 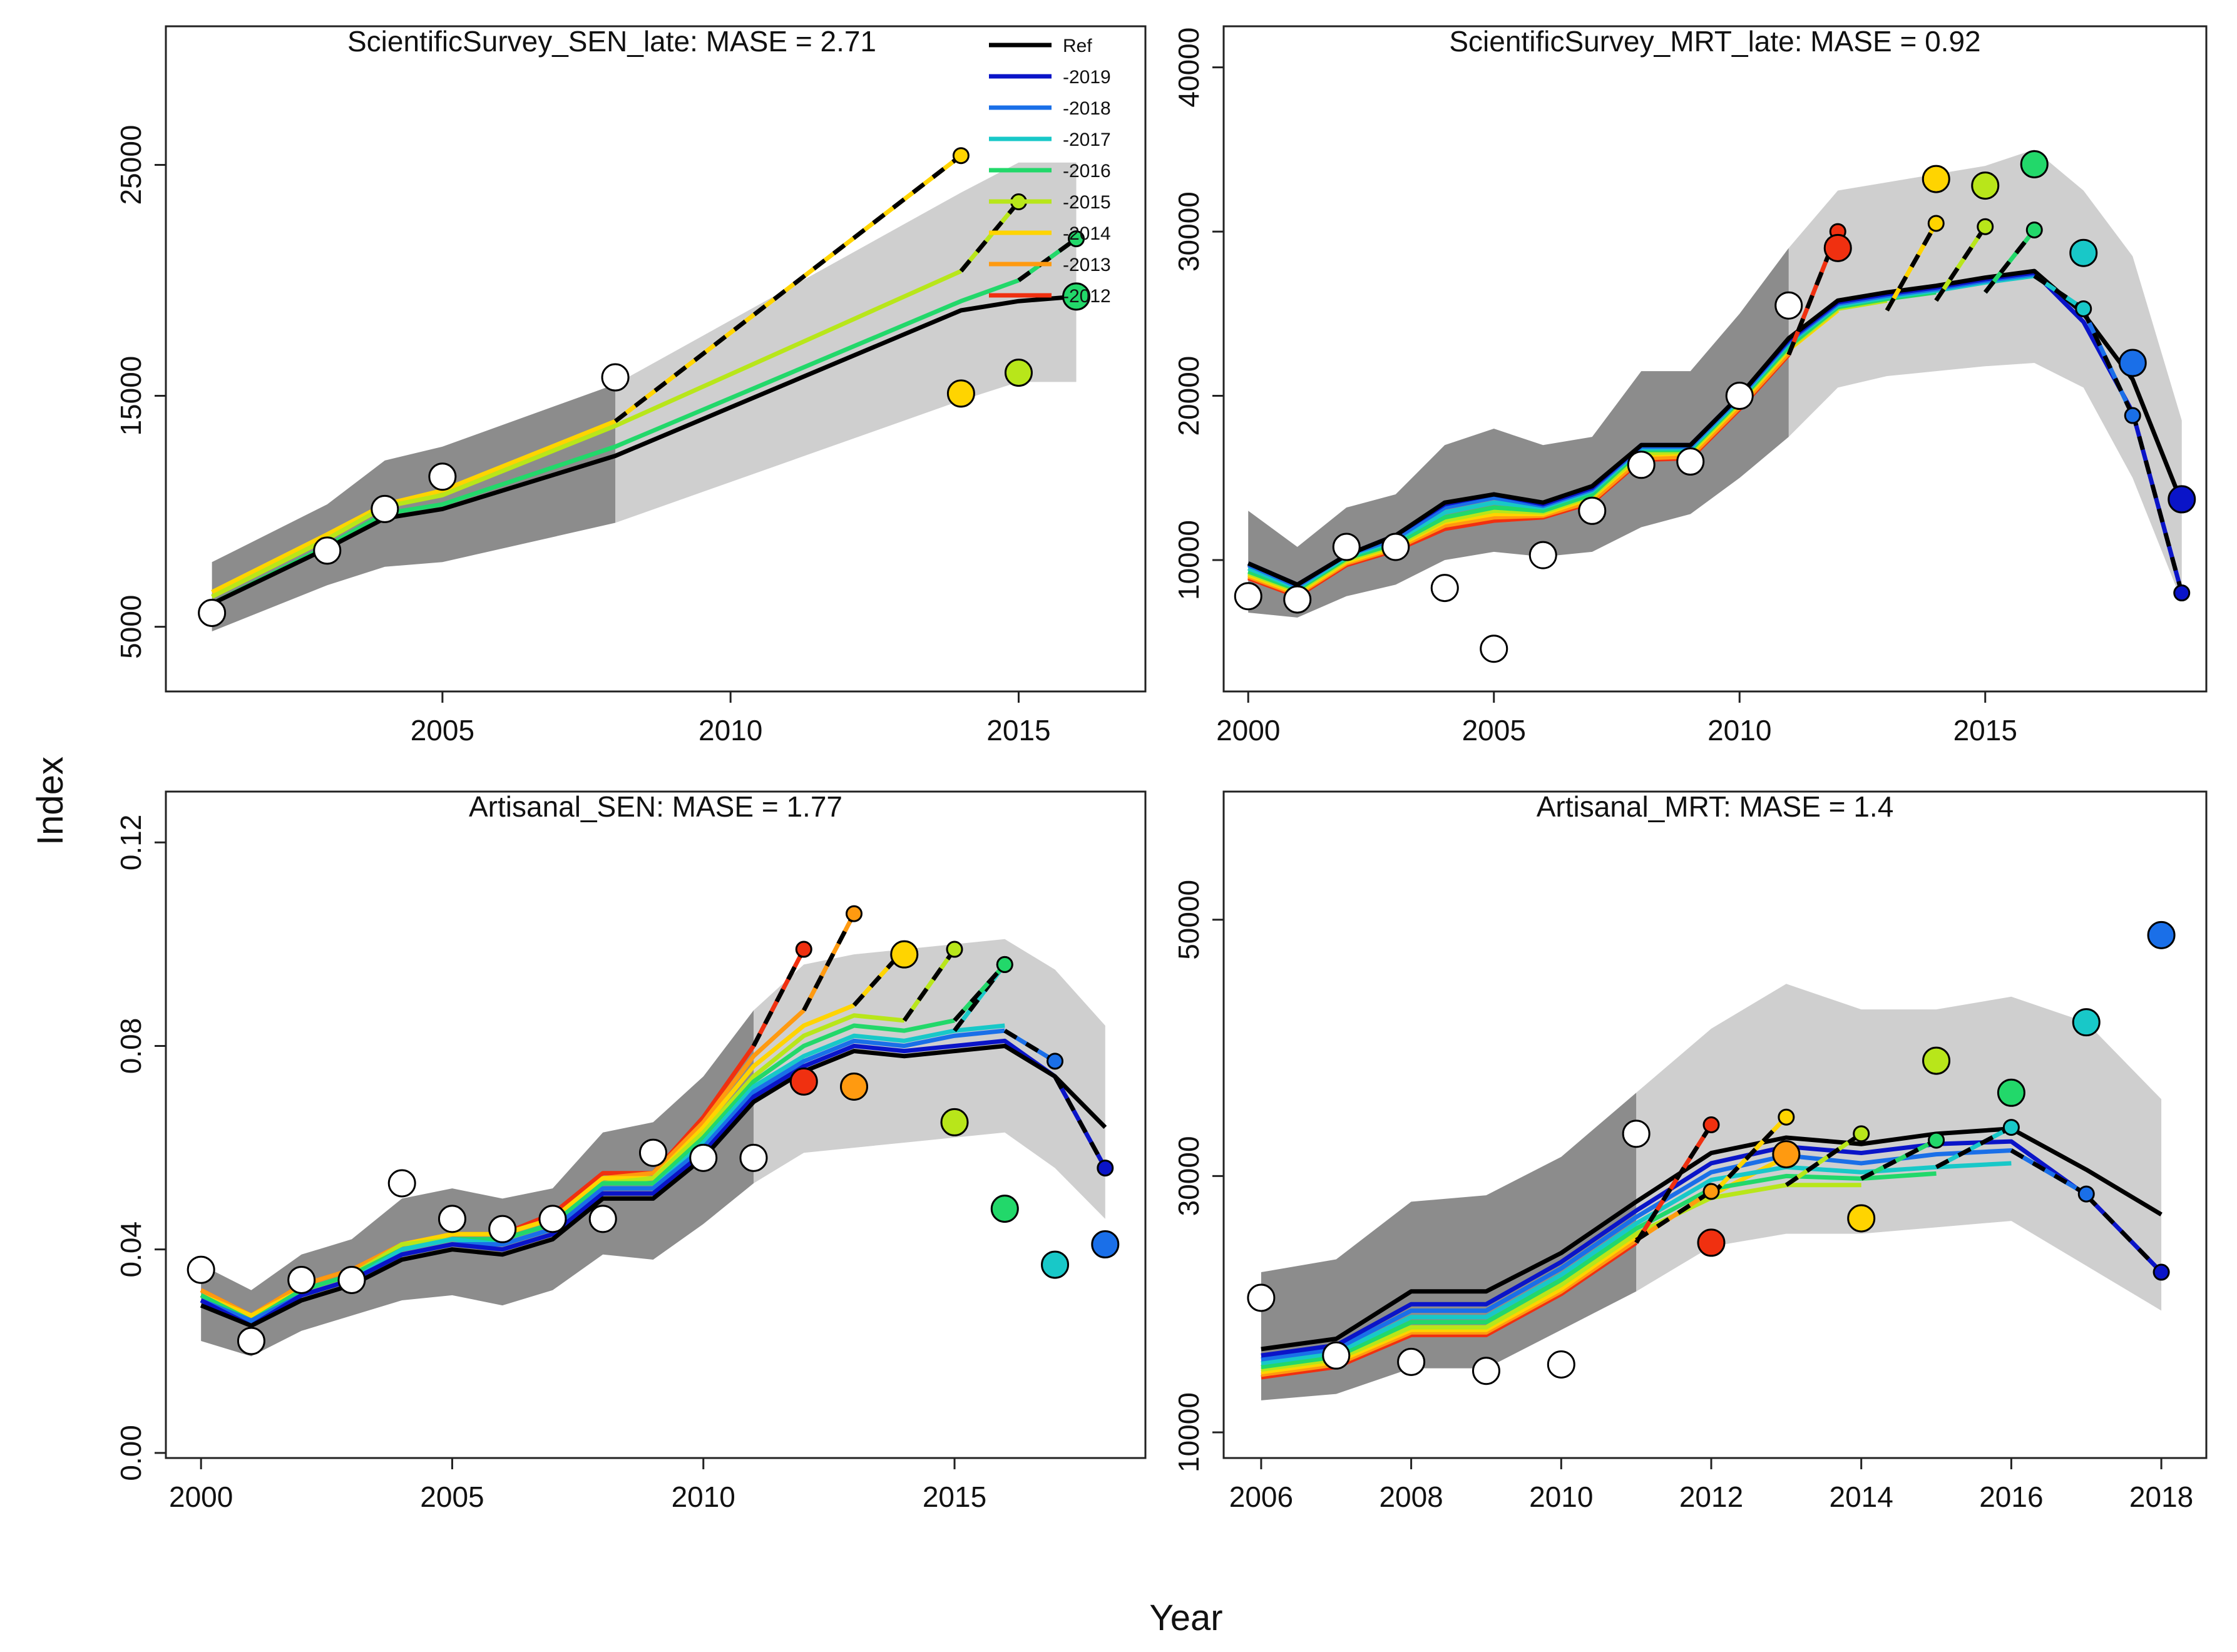 What do you see at coordinates (1411, 1497) in the screenshot?
I see `x-tick-label: 2008` at bounding box center [1411, 1497].